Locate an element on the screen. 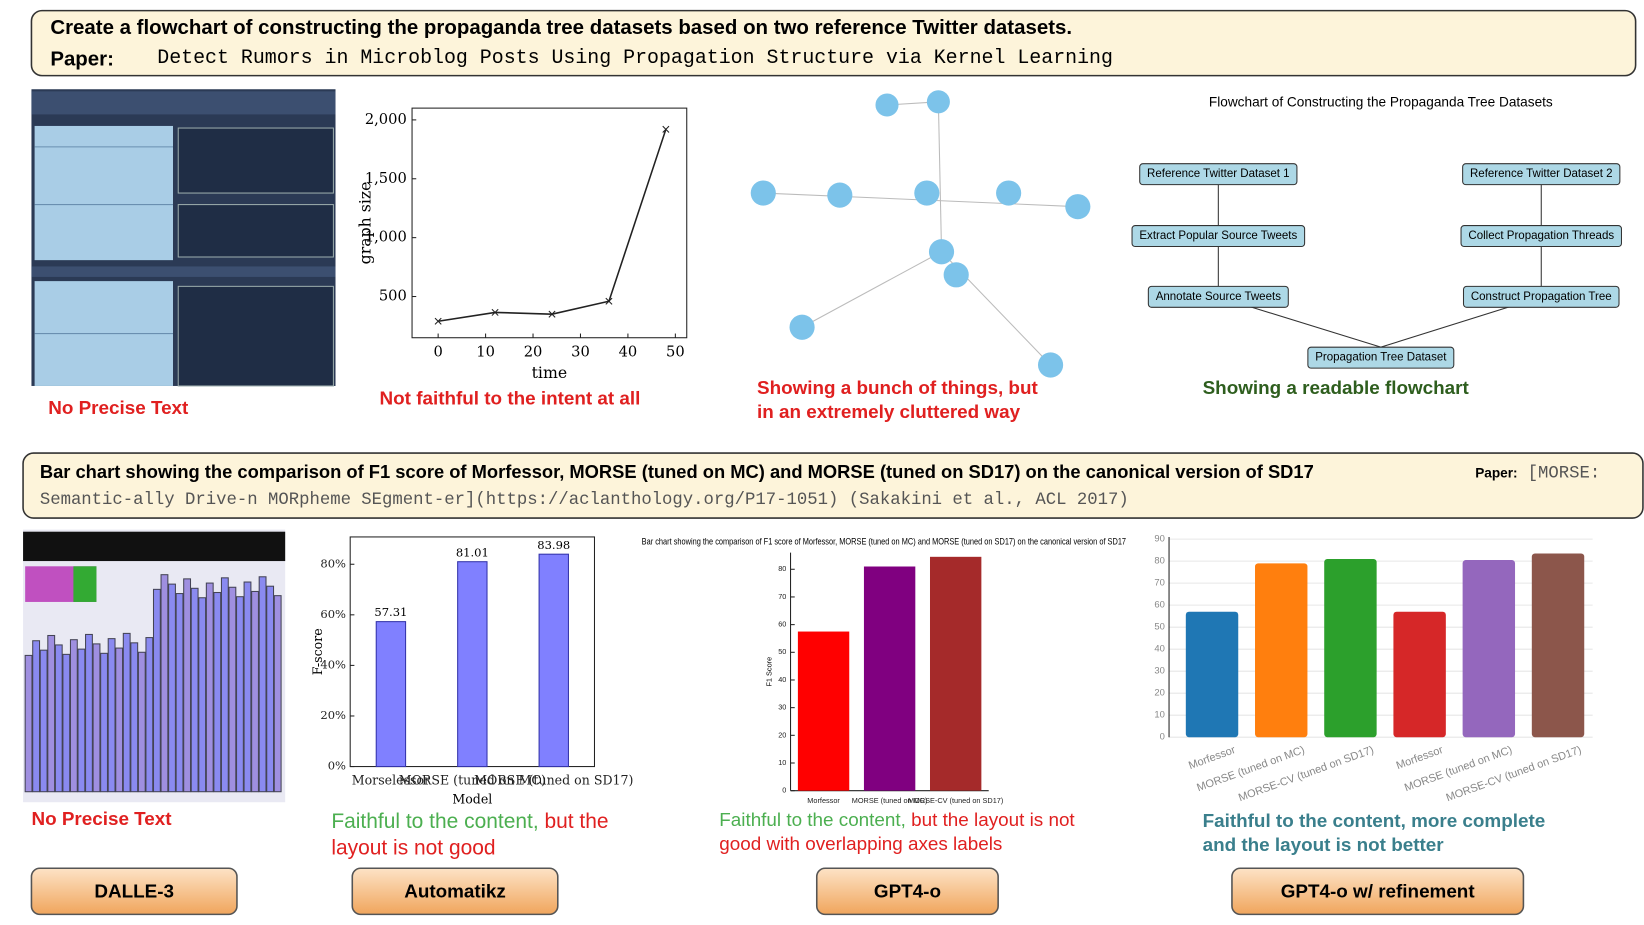 The image size is (1644, 925). model-label: GPT4-o is located at coordinates (907, 890).